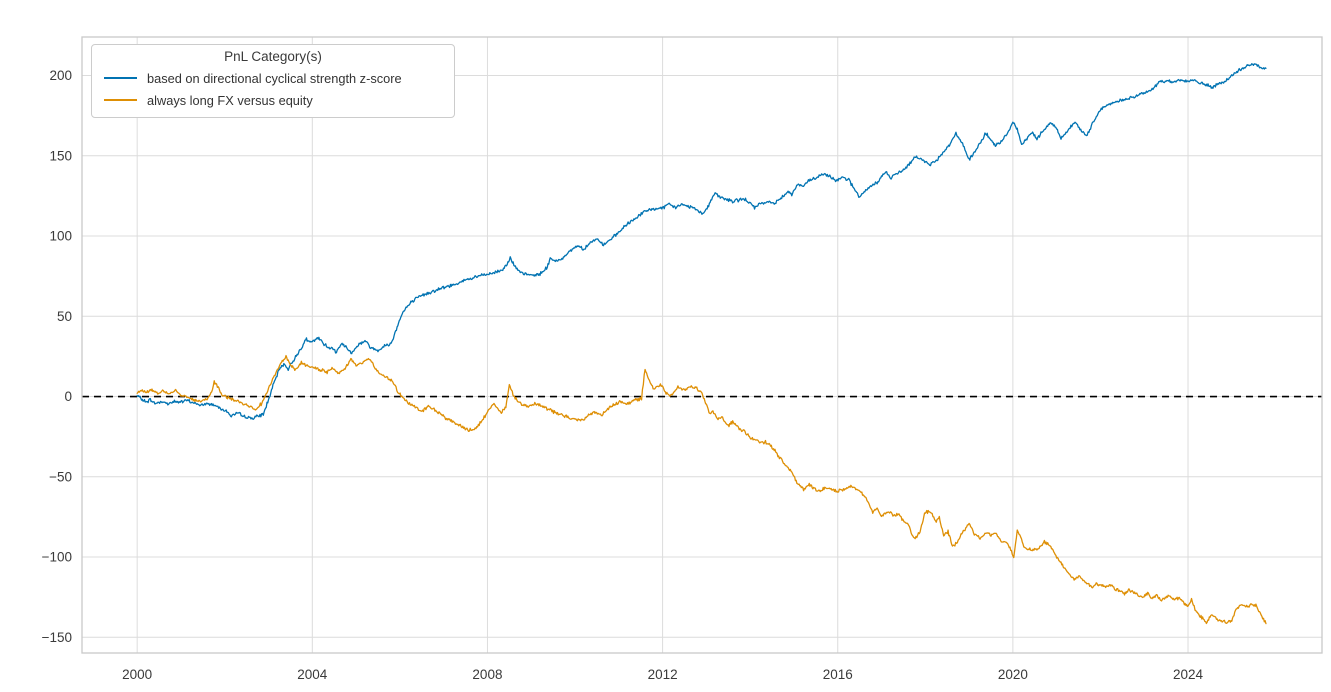 The height and width of the screenshot is (692, 1331). I want to click on x-tick-label: 2004, so click(312, 674).